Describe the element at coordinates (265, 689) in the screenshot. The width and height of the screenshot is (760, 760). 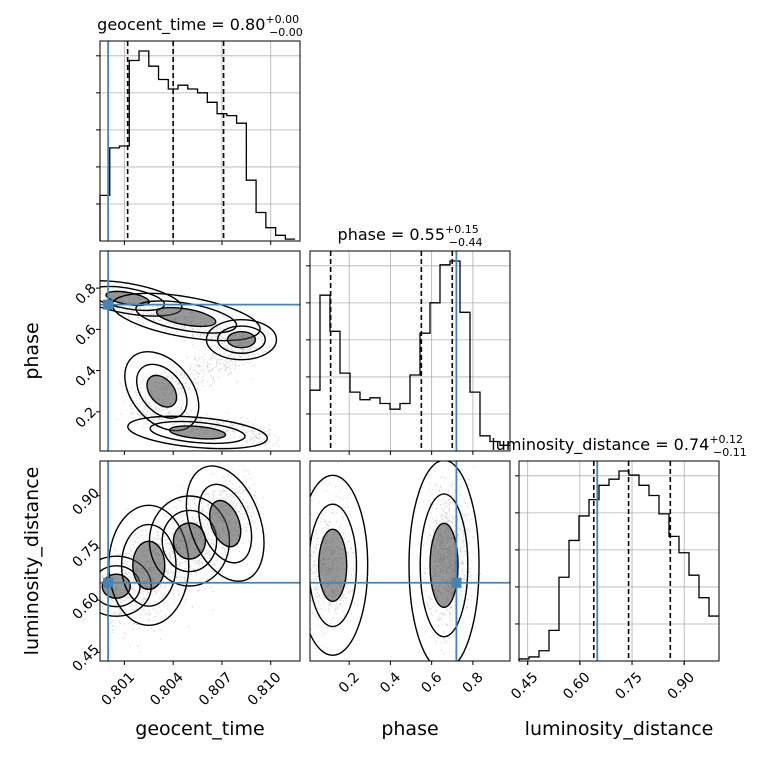
I see `x-tick-label: 0.810` at that location.